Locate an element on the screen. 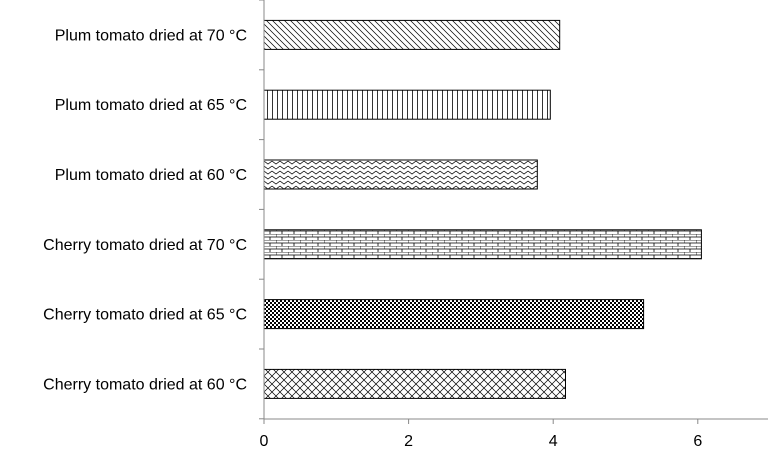 The image size is (768, 452). category-label: Plum tomato dried at 60 °C is located at coordinates (151, 175).